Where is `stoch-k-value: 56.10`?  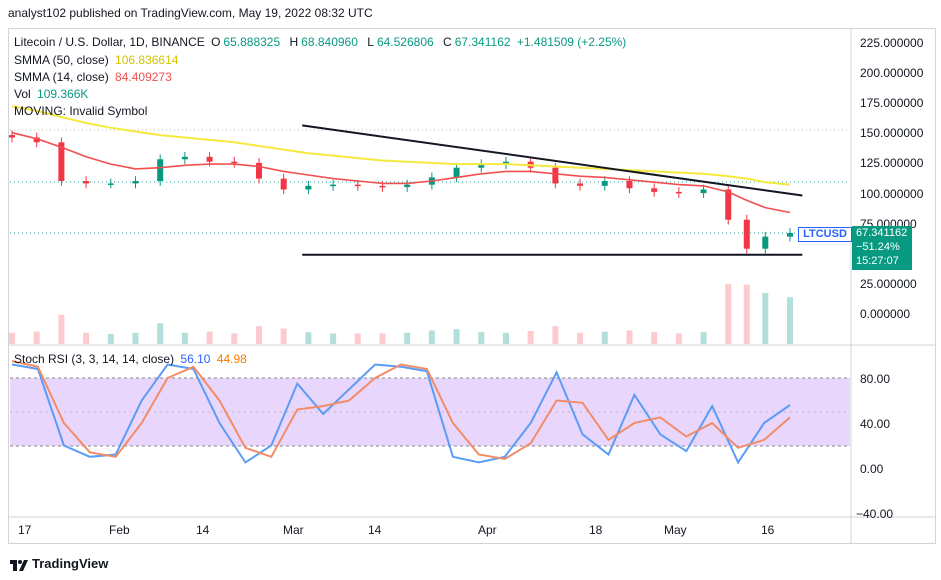 stoch-k-value: 56.10 is located at coordinates (195, 359).